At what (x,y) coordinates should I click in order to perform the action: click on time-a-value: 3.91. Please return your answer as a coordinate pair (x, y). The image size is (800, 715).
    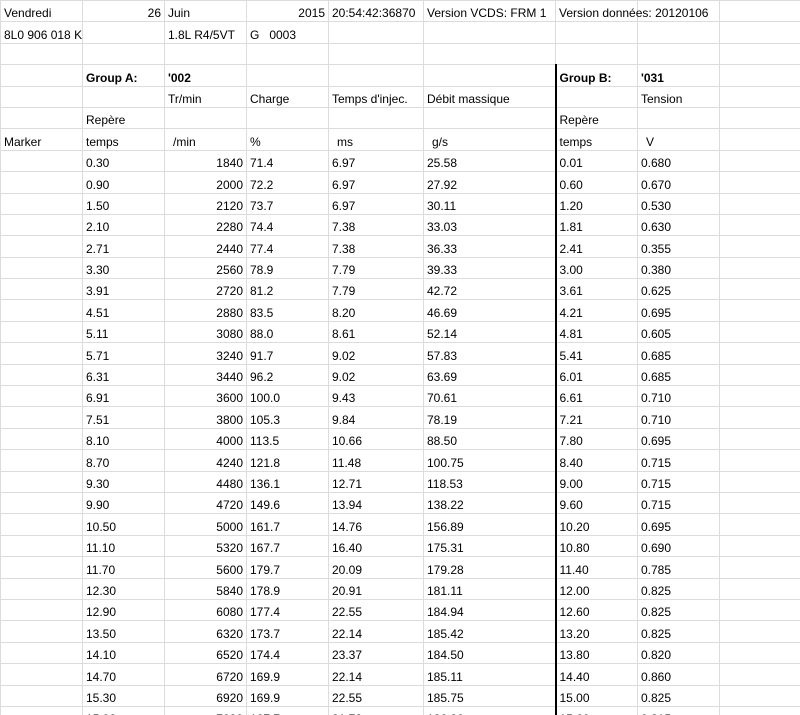
    Looking at the image, I should click on (123, 289).